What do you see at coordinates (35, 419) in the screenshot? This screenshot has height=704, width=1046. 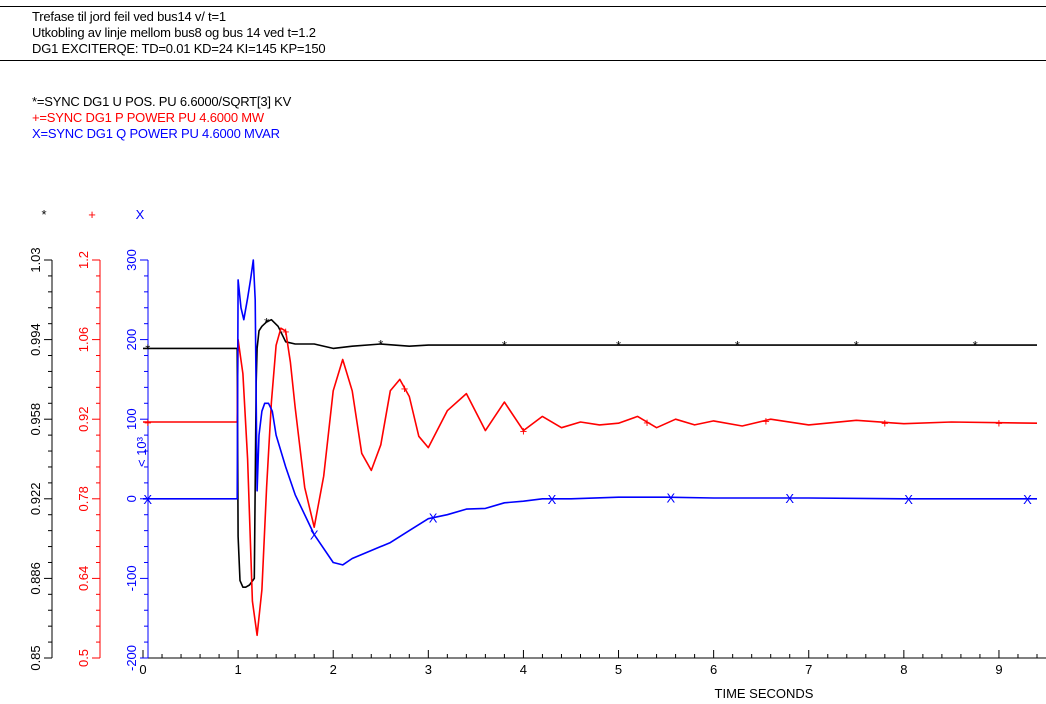 I see `y-tick-label: 0.958` at bounding box center [35, 419].